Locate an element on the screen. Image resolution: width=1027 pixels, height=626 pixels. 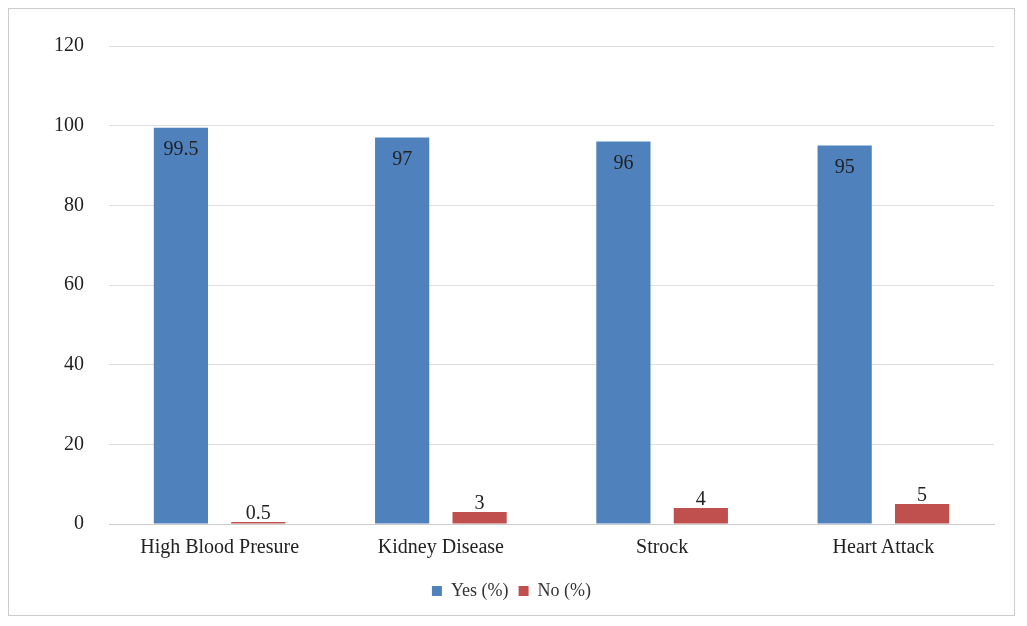
legend-label: No (%) is located at coordinates (564, 590).